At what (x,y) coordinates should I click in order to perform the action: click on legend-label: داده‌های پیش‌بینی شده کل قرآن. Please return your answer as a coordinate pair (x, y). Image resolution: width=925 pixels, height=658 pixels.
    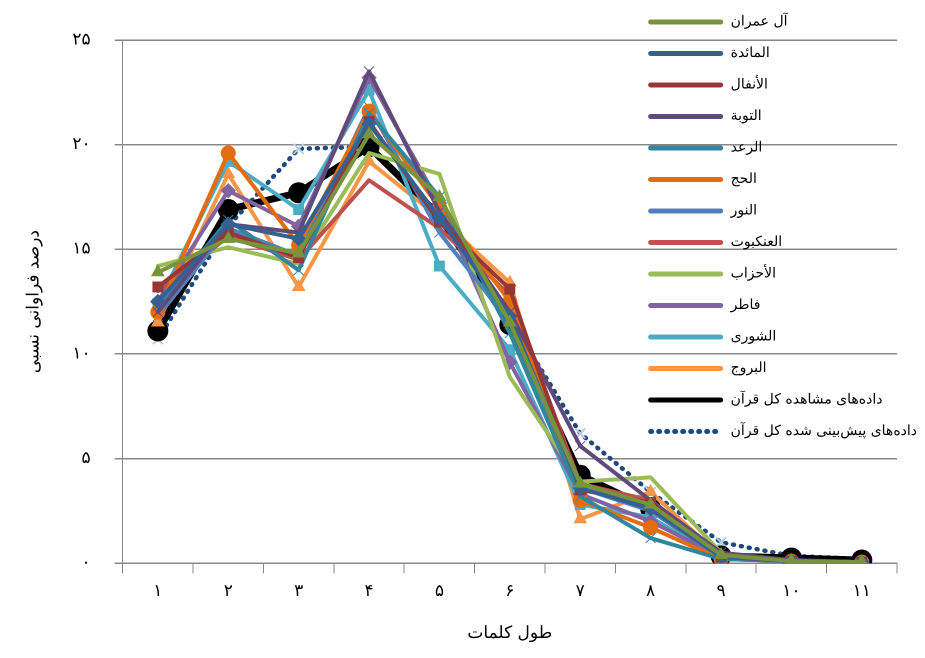
    Looking at the image, I should click on (824, 430).